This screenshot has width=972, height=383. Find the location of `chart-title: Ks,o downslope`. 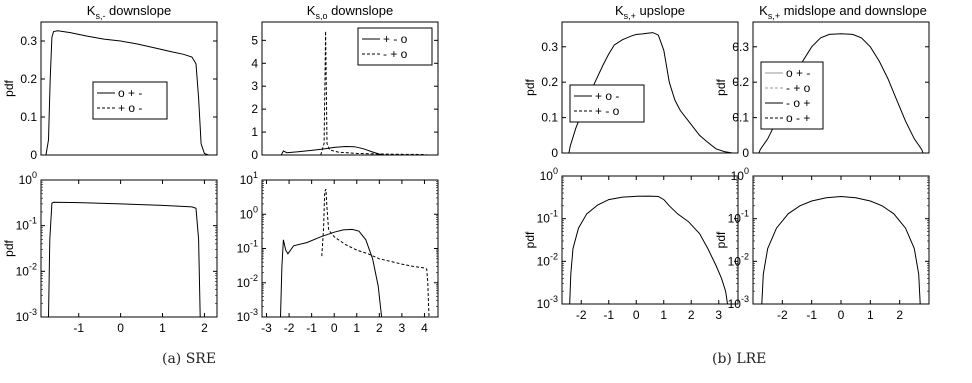

chart-title: Ks,o downslope is located at coordinates (350, 12).